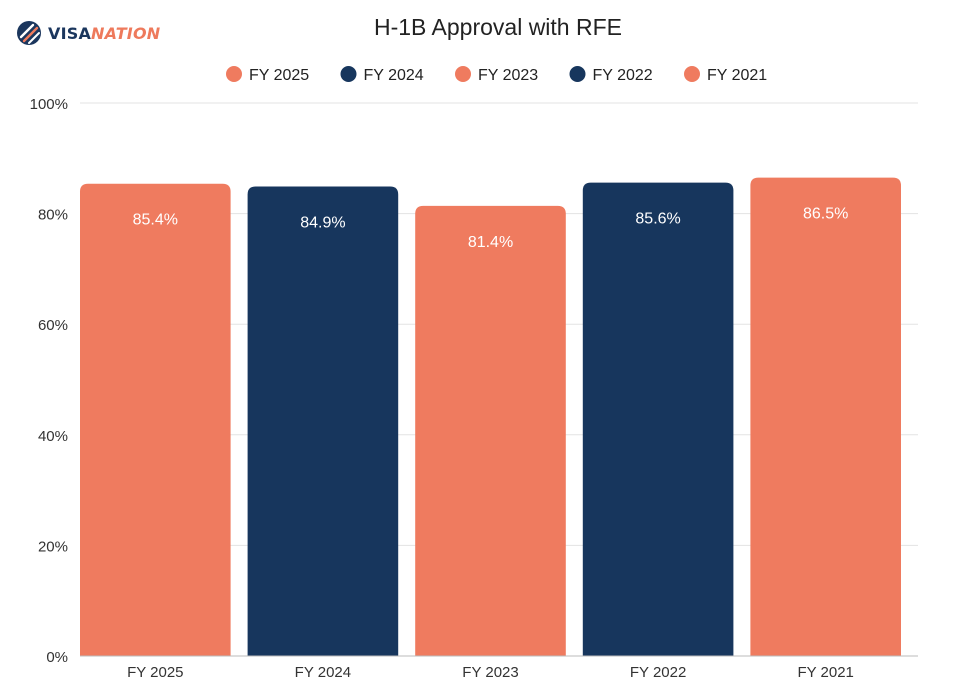 This screenshot has height=688, width=963. Describe the element at coordinates (498, 27) in the screenshot. I see `chart-title: H-1B Approval with RFE` at that location.